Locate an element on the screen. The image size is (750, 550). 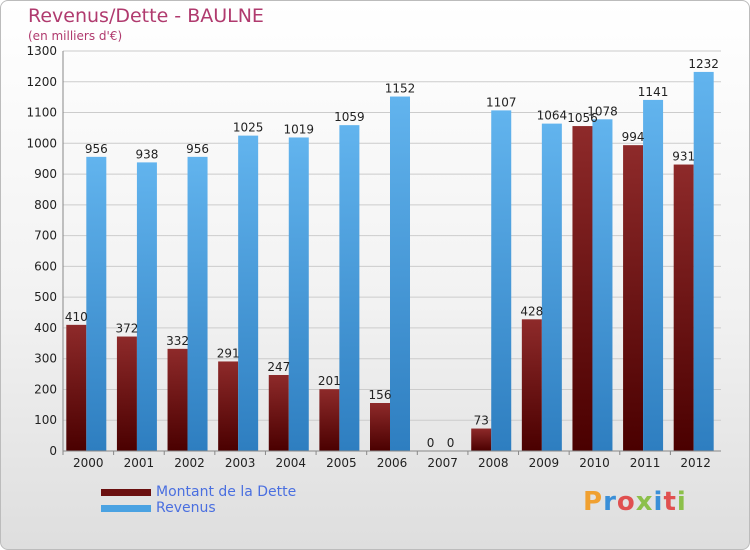
legend-swatch-revenue is located at coordinates (126, 508).